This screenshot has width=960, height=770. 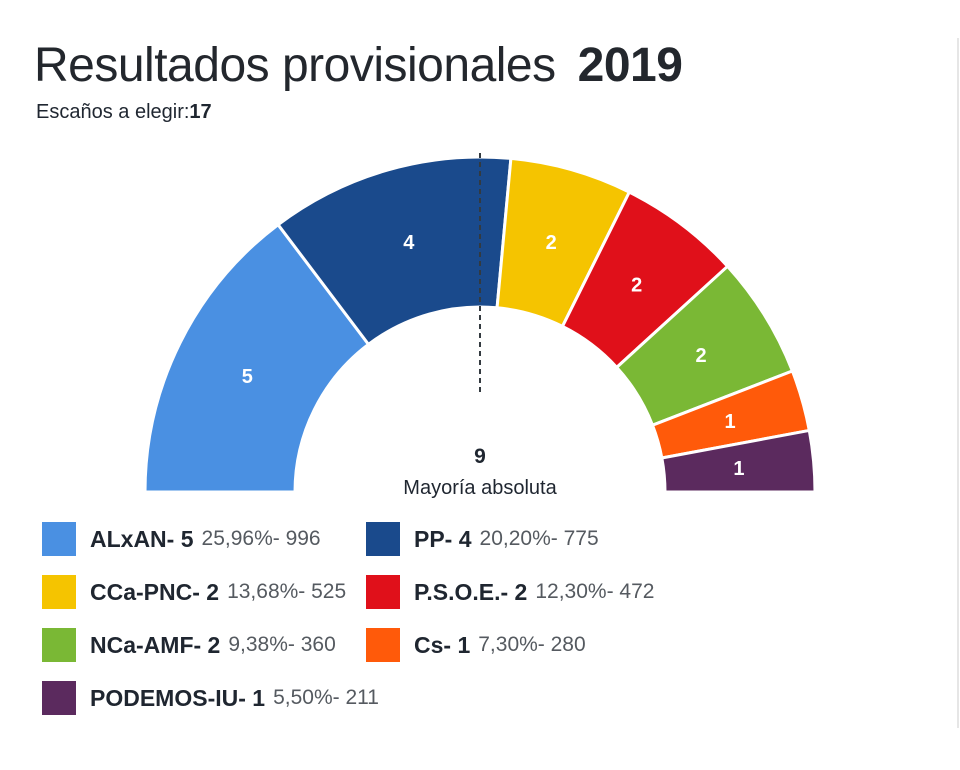 I want to click on legend-party-name: PP- 4, so click(x=443, y=538).